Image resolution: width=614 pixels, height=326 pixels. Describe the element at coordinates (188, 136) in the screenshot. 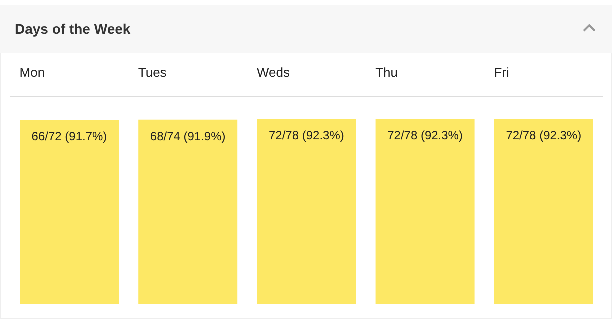

I see `data-label: 68/74 (91.9%)` at that location.